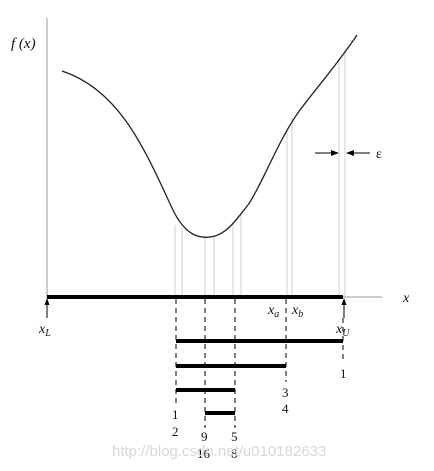 Image resolution: width=434 pixels, height=471 pixels. What do you see at coordinates (343, 373) in the screenshot?
I see `iter-label-1-right: 1` at bounding box center [343, 373].